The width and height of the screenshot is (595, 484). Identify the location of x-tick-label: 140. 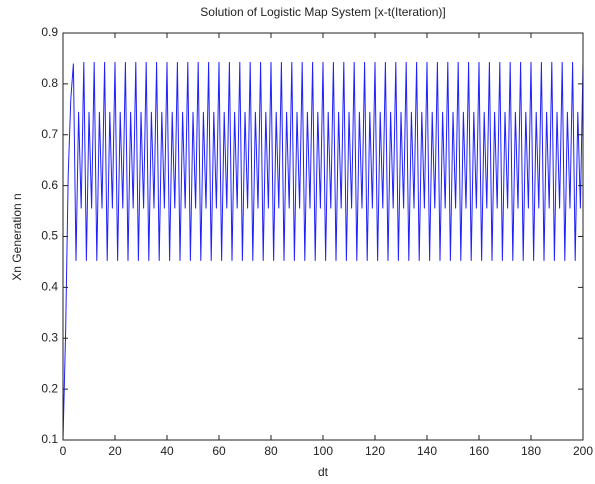
(427, 451).